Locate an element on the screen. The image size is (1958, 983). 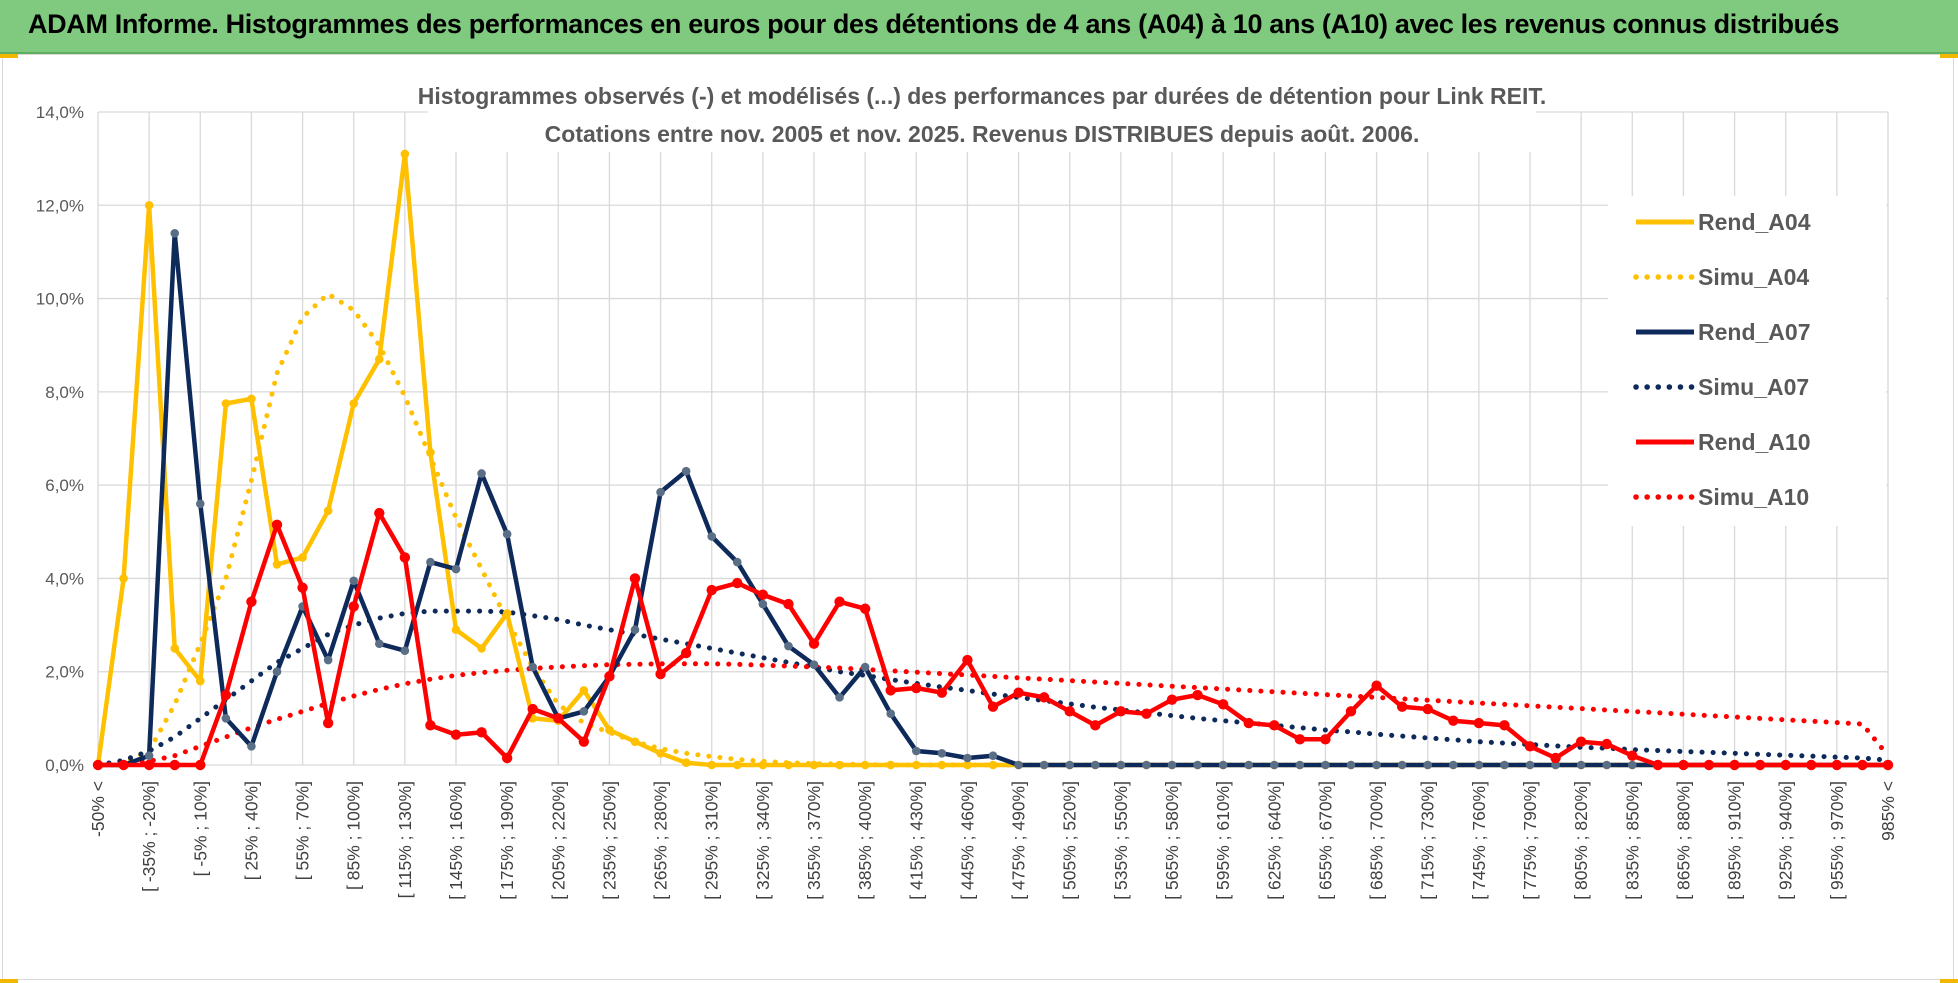
x-tick-label: -50% < is located at coordinates (98, 809).